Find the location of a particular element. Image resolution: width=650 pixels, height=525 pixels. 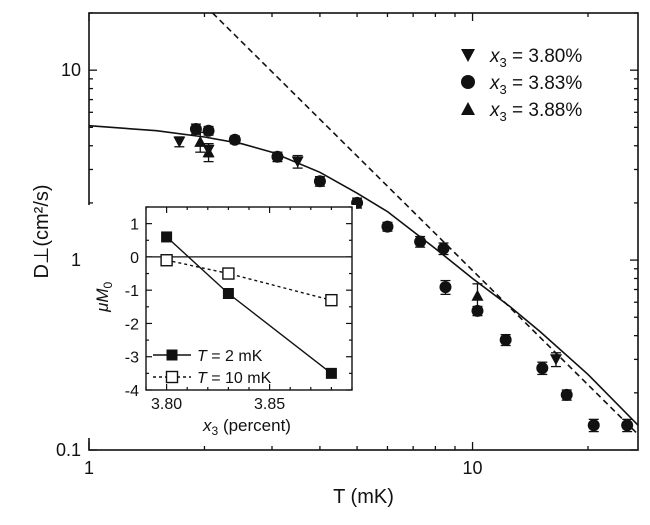

inset-y-tick-label: -2 is located at coordinates (132, 324).